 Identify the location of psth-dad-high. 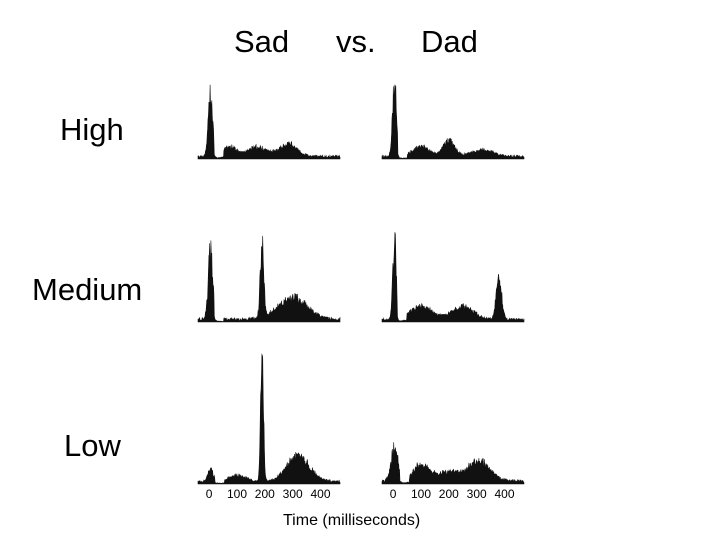
(453, 122).